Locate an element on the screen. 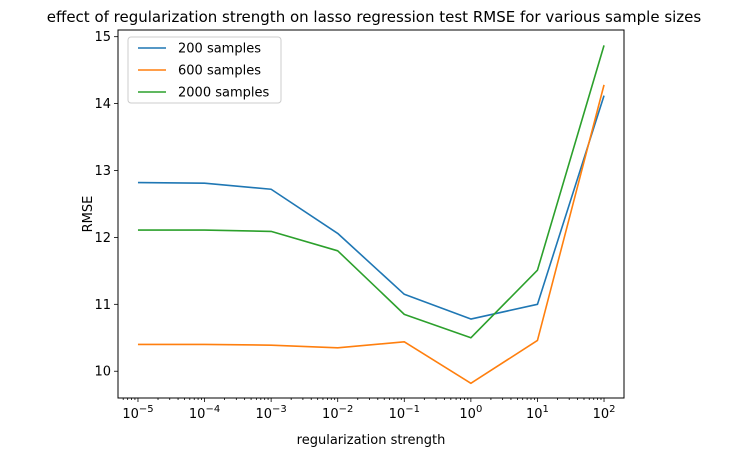  x-tick-label: 10² is located at coordinates (604, 413).